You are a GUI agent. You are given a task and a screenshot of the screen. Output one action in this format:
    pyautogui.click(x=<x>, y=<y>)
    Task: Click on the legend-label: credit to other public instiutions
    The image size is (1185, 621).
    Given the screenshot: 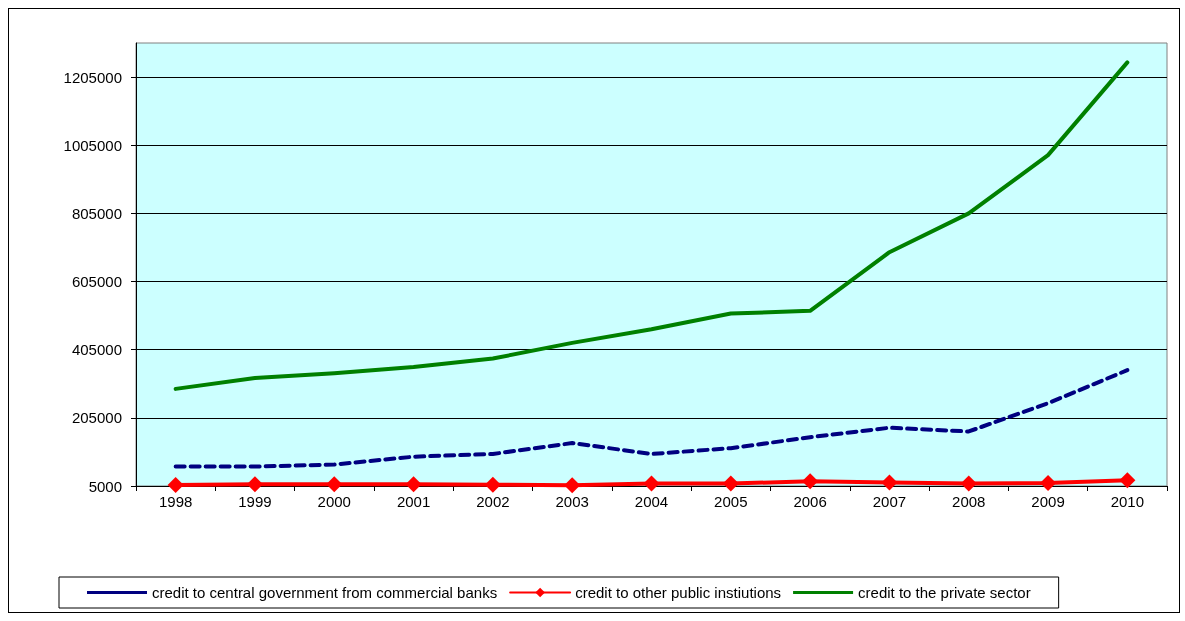 What is the action you would take?
    pyautogui.click(x=678, y=592)
    